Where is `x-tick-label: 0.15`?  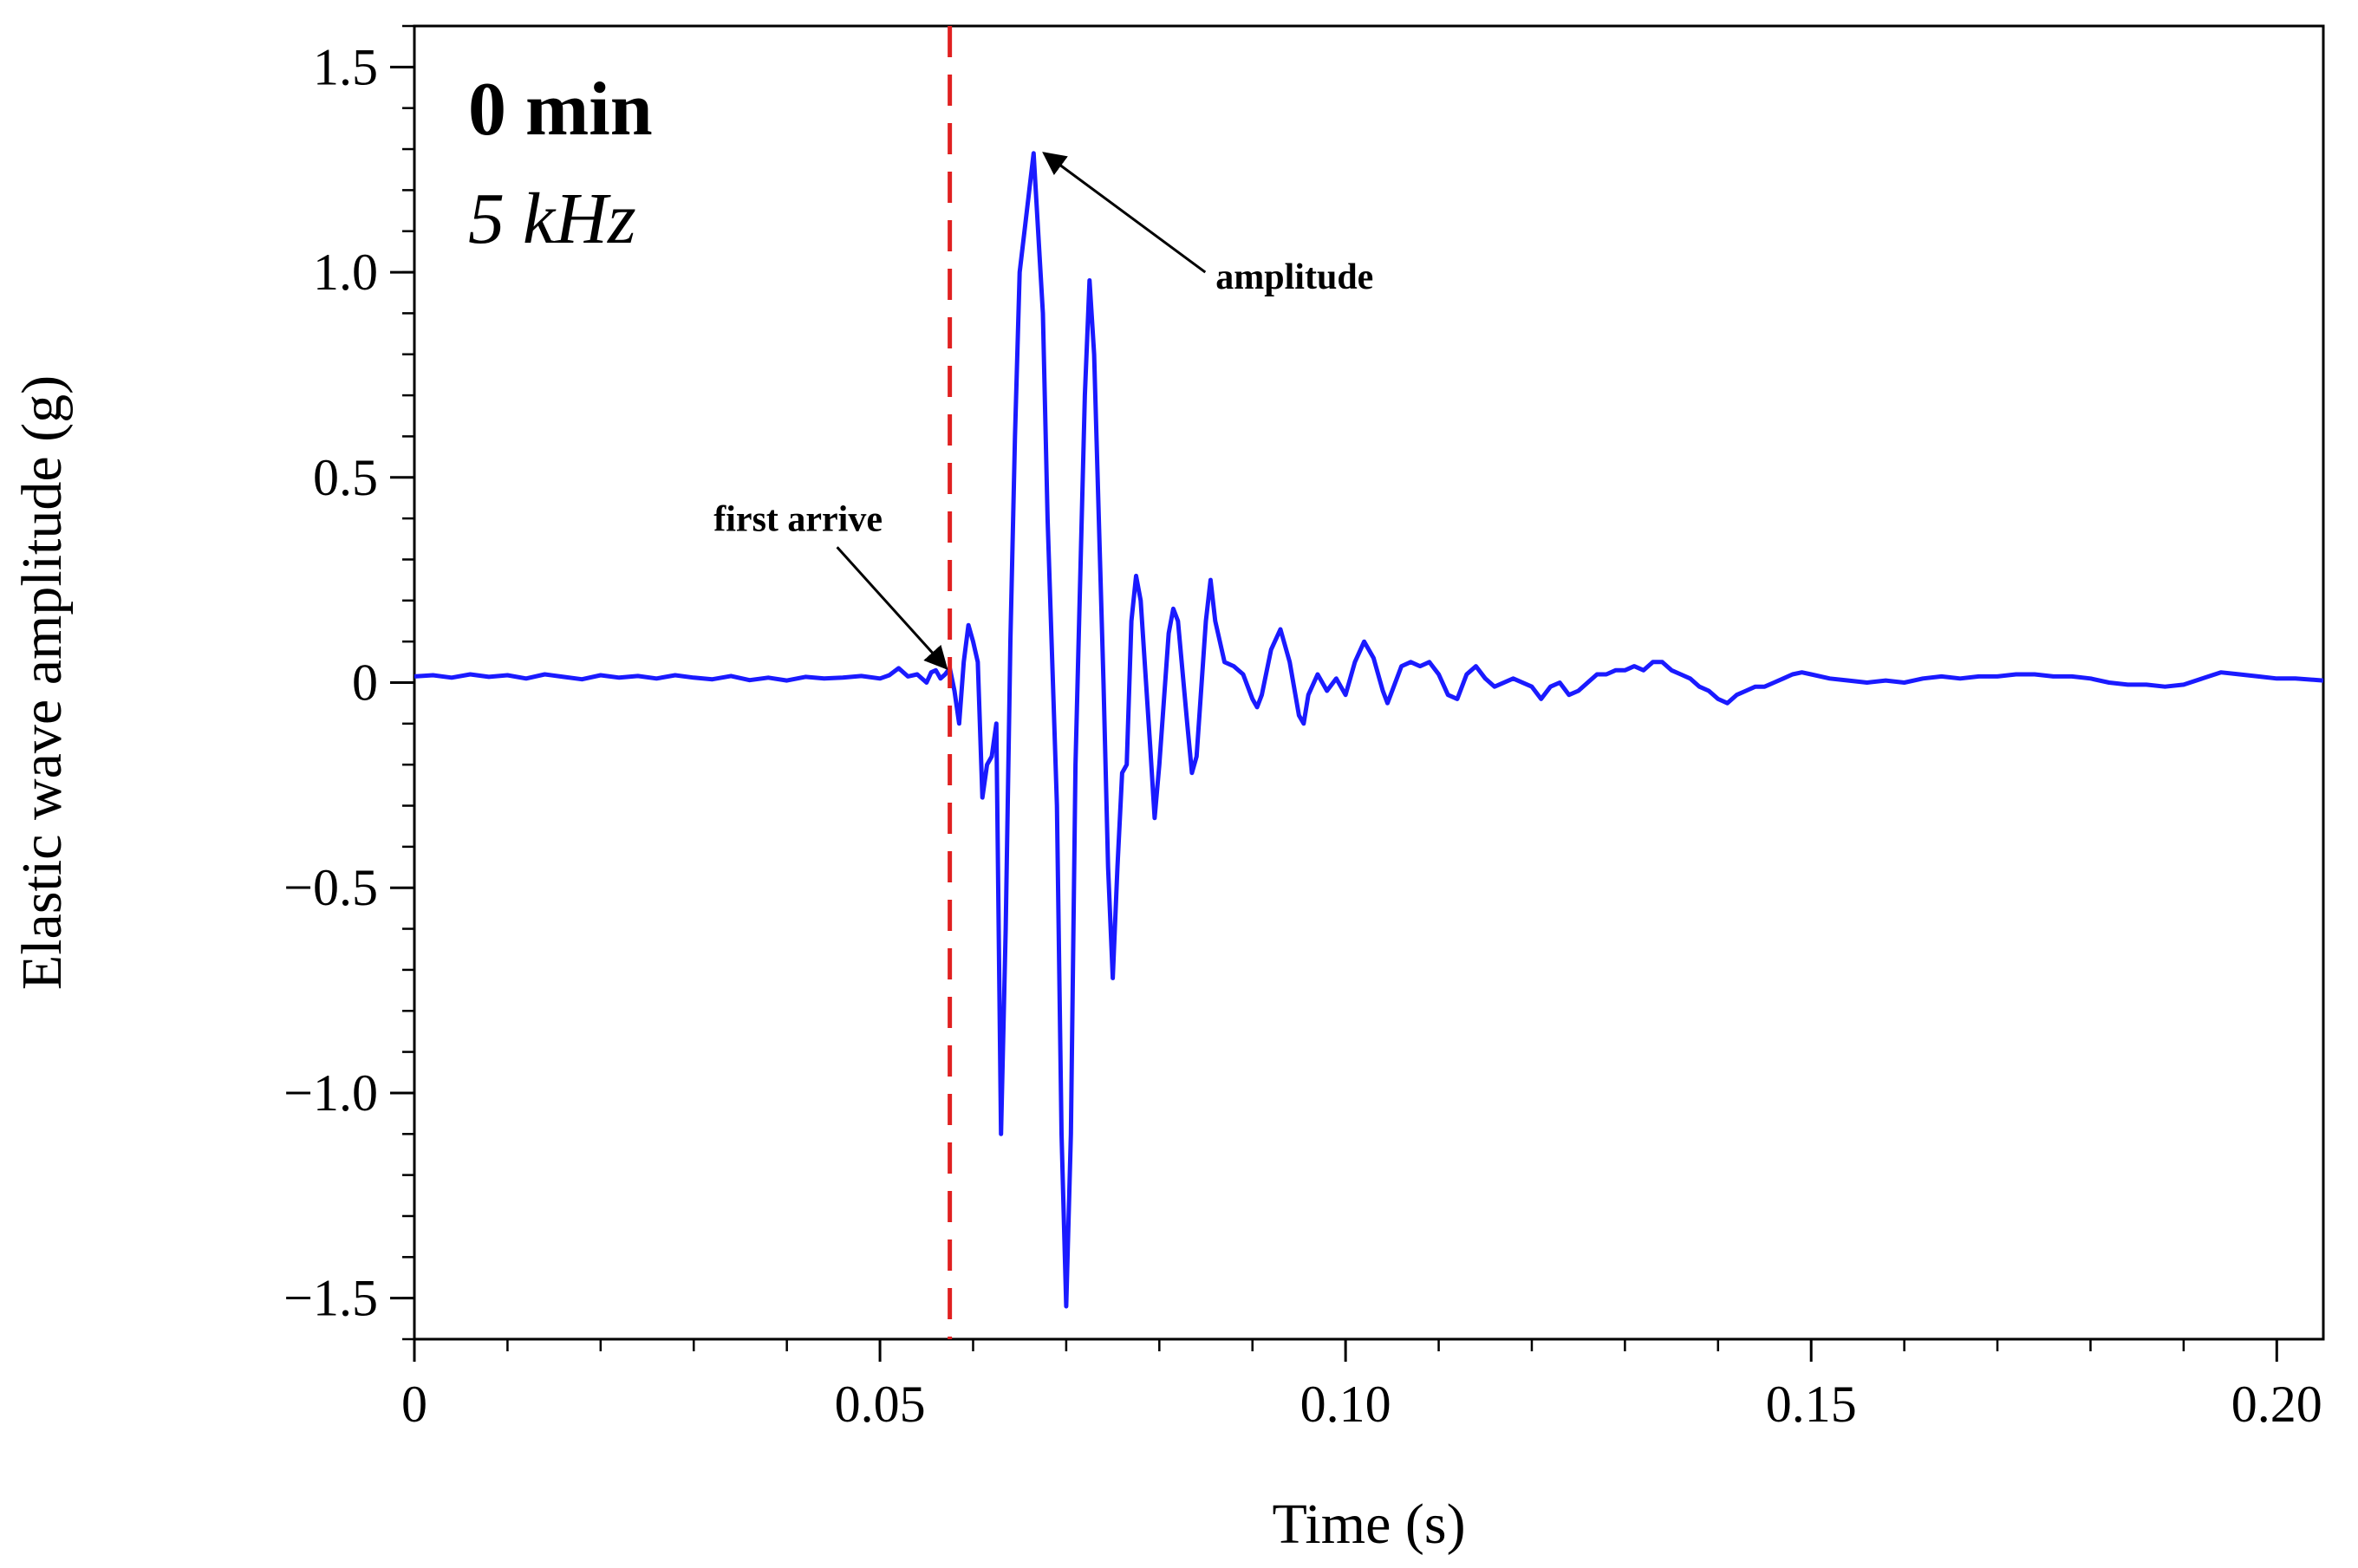
x-tick-label: 0.15 is located at coordinates (1812, 1404).